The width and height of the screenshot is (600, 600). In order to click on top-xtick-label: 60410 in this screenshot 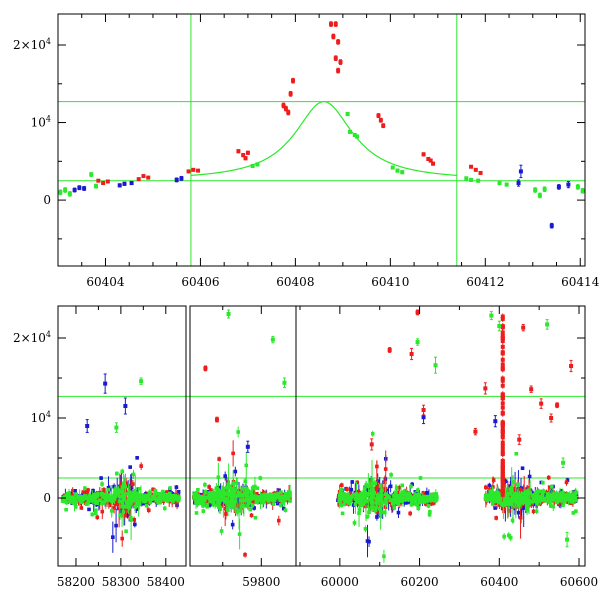, I will do `click(390, 282)`.